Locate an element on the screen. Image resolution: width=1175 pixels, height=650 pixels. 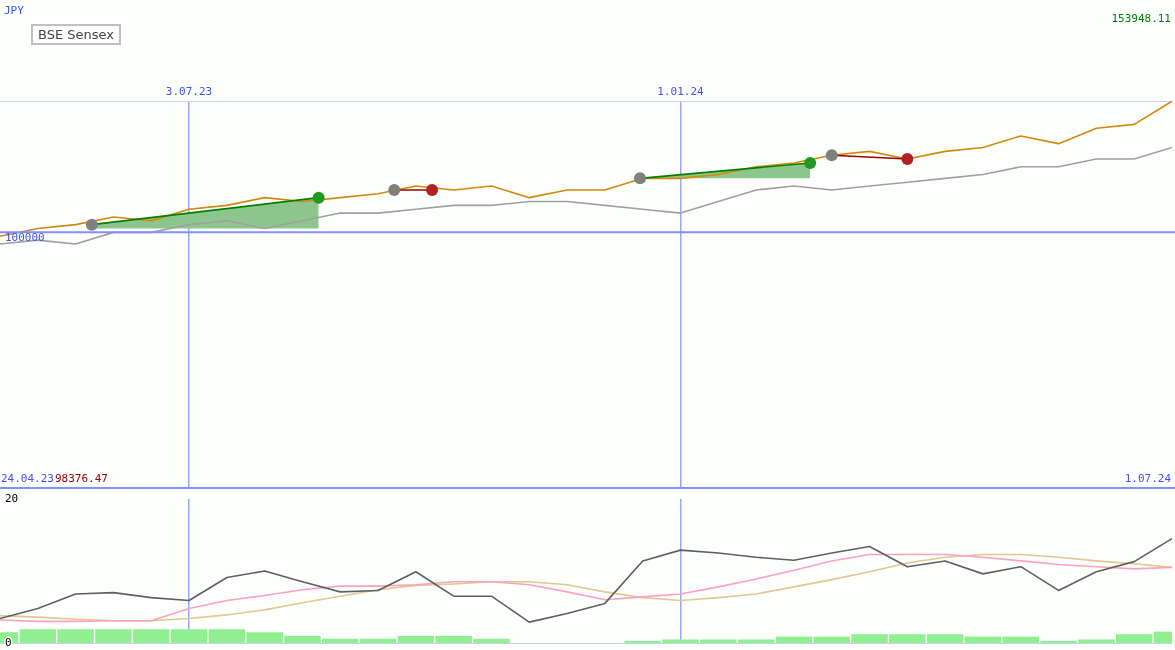
y-tick-label: 20 is located at coordinates (12, 498).